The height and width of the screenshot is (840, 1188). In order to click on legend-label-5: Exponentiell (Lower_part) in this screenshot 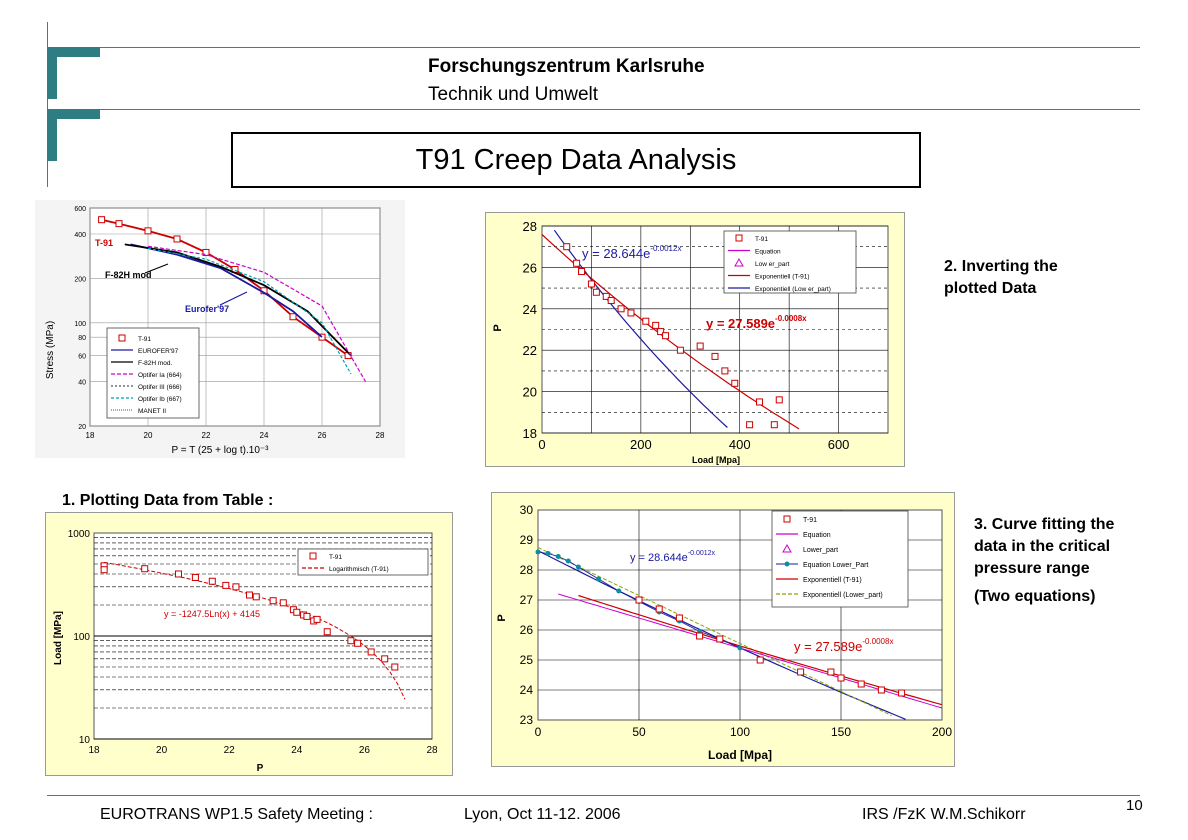, I will do `click(843, 595)`.